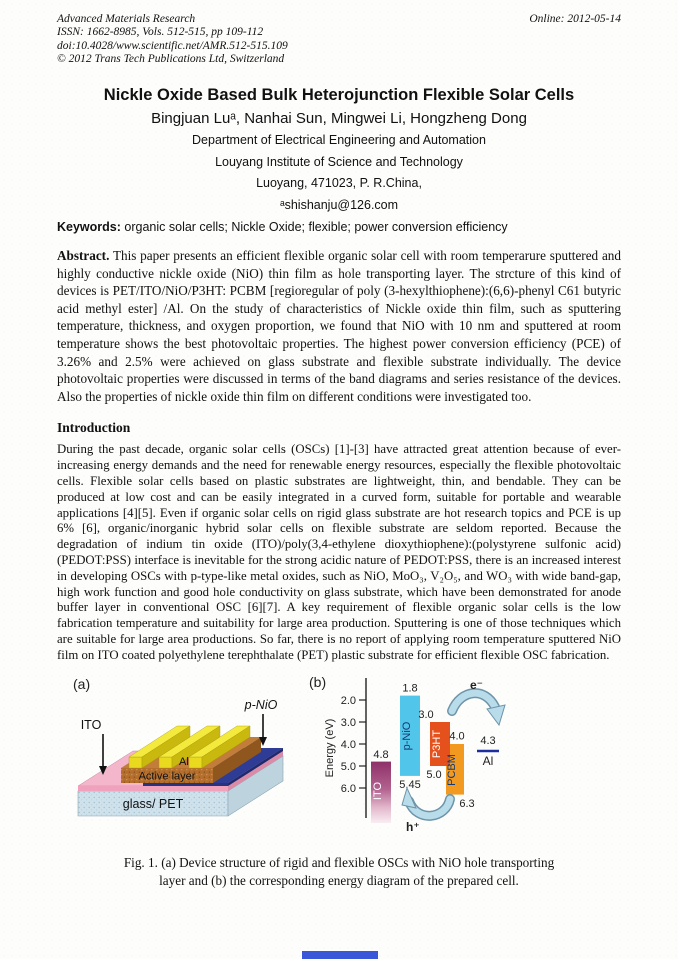 The image size is (678, 959). Describe the element at coordinates (425, 715) in the screenshot. I see `p3ht-top-value: 3.0` at that location.